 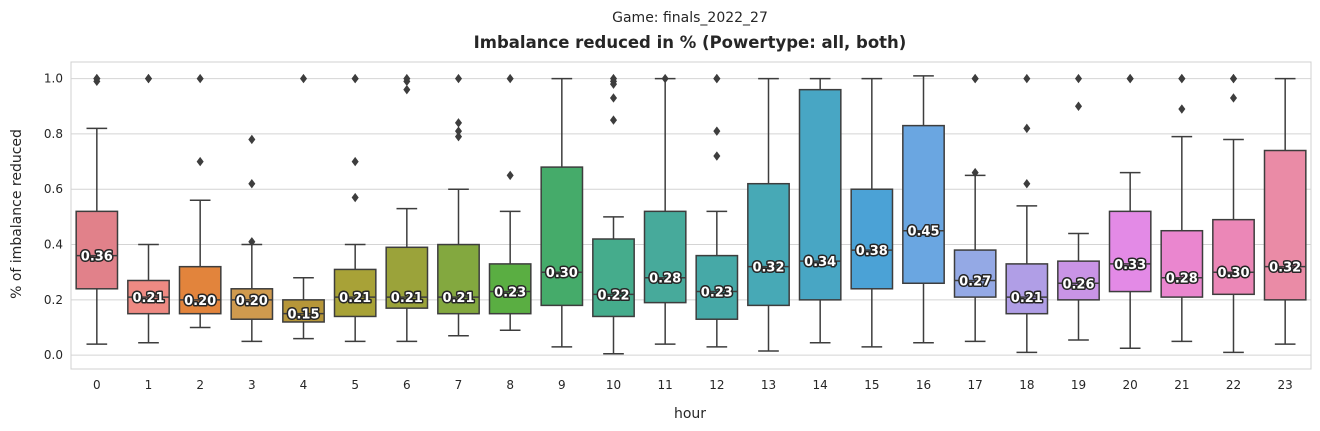 What do you see at coordinates (1233, 385) in the screenshot?
I see `x-tick-label: 22` at bounding box center [1233, 385].